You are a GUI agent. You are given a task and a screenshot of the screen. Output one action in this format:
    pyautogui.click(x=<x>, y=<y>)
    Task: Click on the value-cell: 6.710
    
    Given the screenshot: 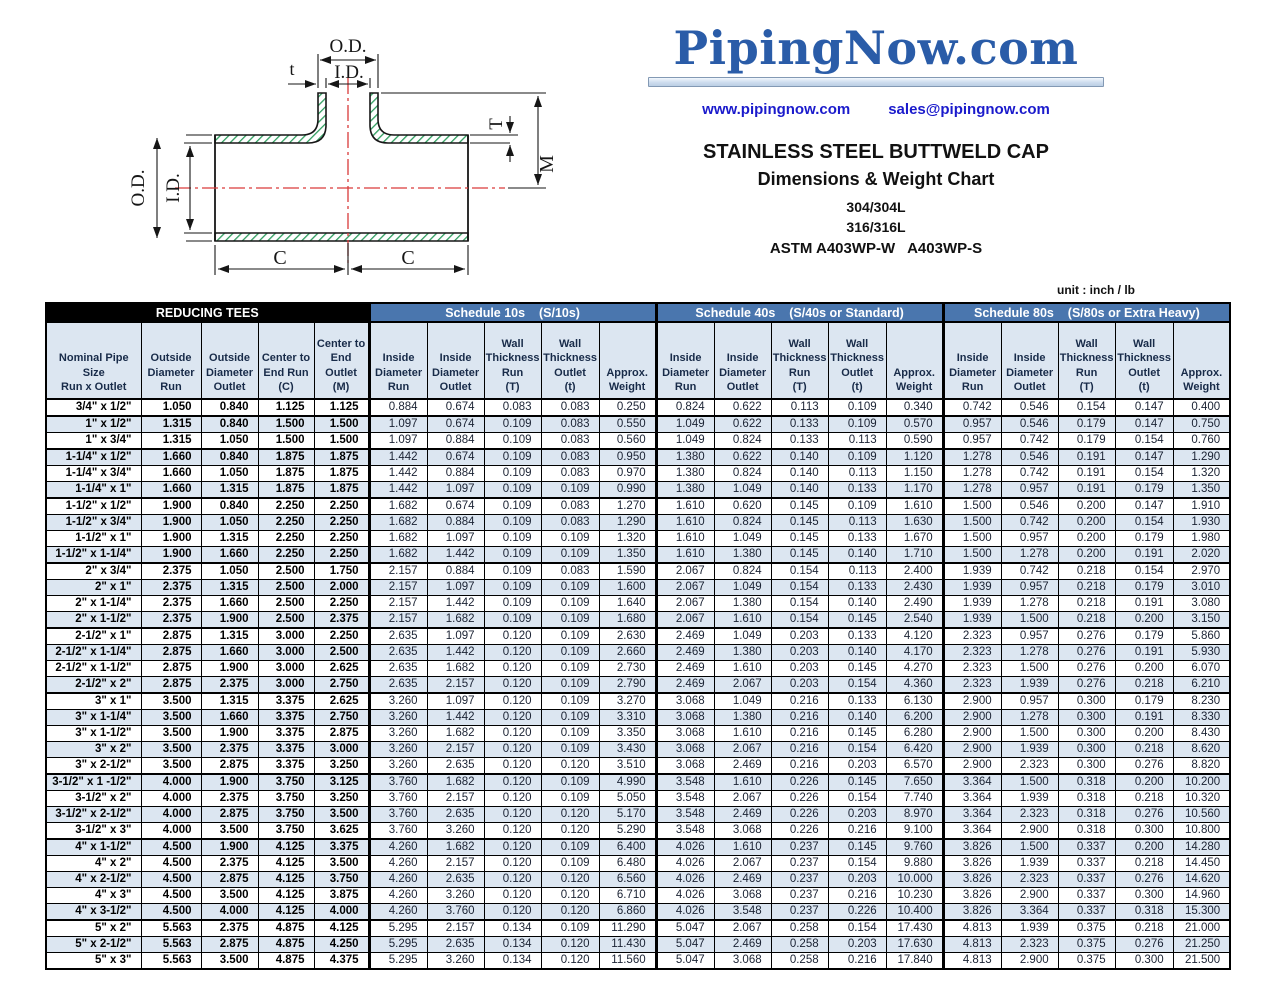 What is the action you would take?
    pyautogui.click(x=627, y=895)
    